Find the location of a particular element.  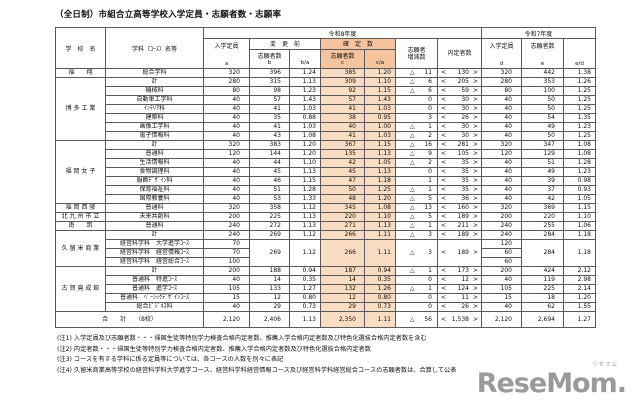

cell-capacity-d: 60 is located at coordinates (501, 253).